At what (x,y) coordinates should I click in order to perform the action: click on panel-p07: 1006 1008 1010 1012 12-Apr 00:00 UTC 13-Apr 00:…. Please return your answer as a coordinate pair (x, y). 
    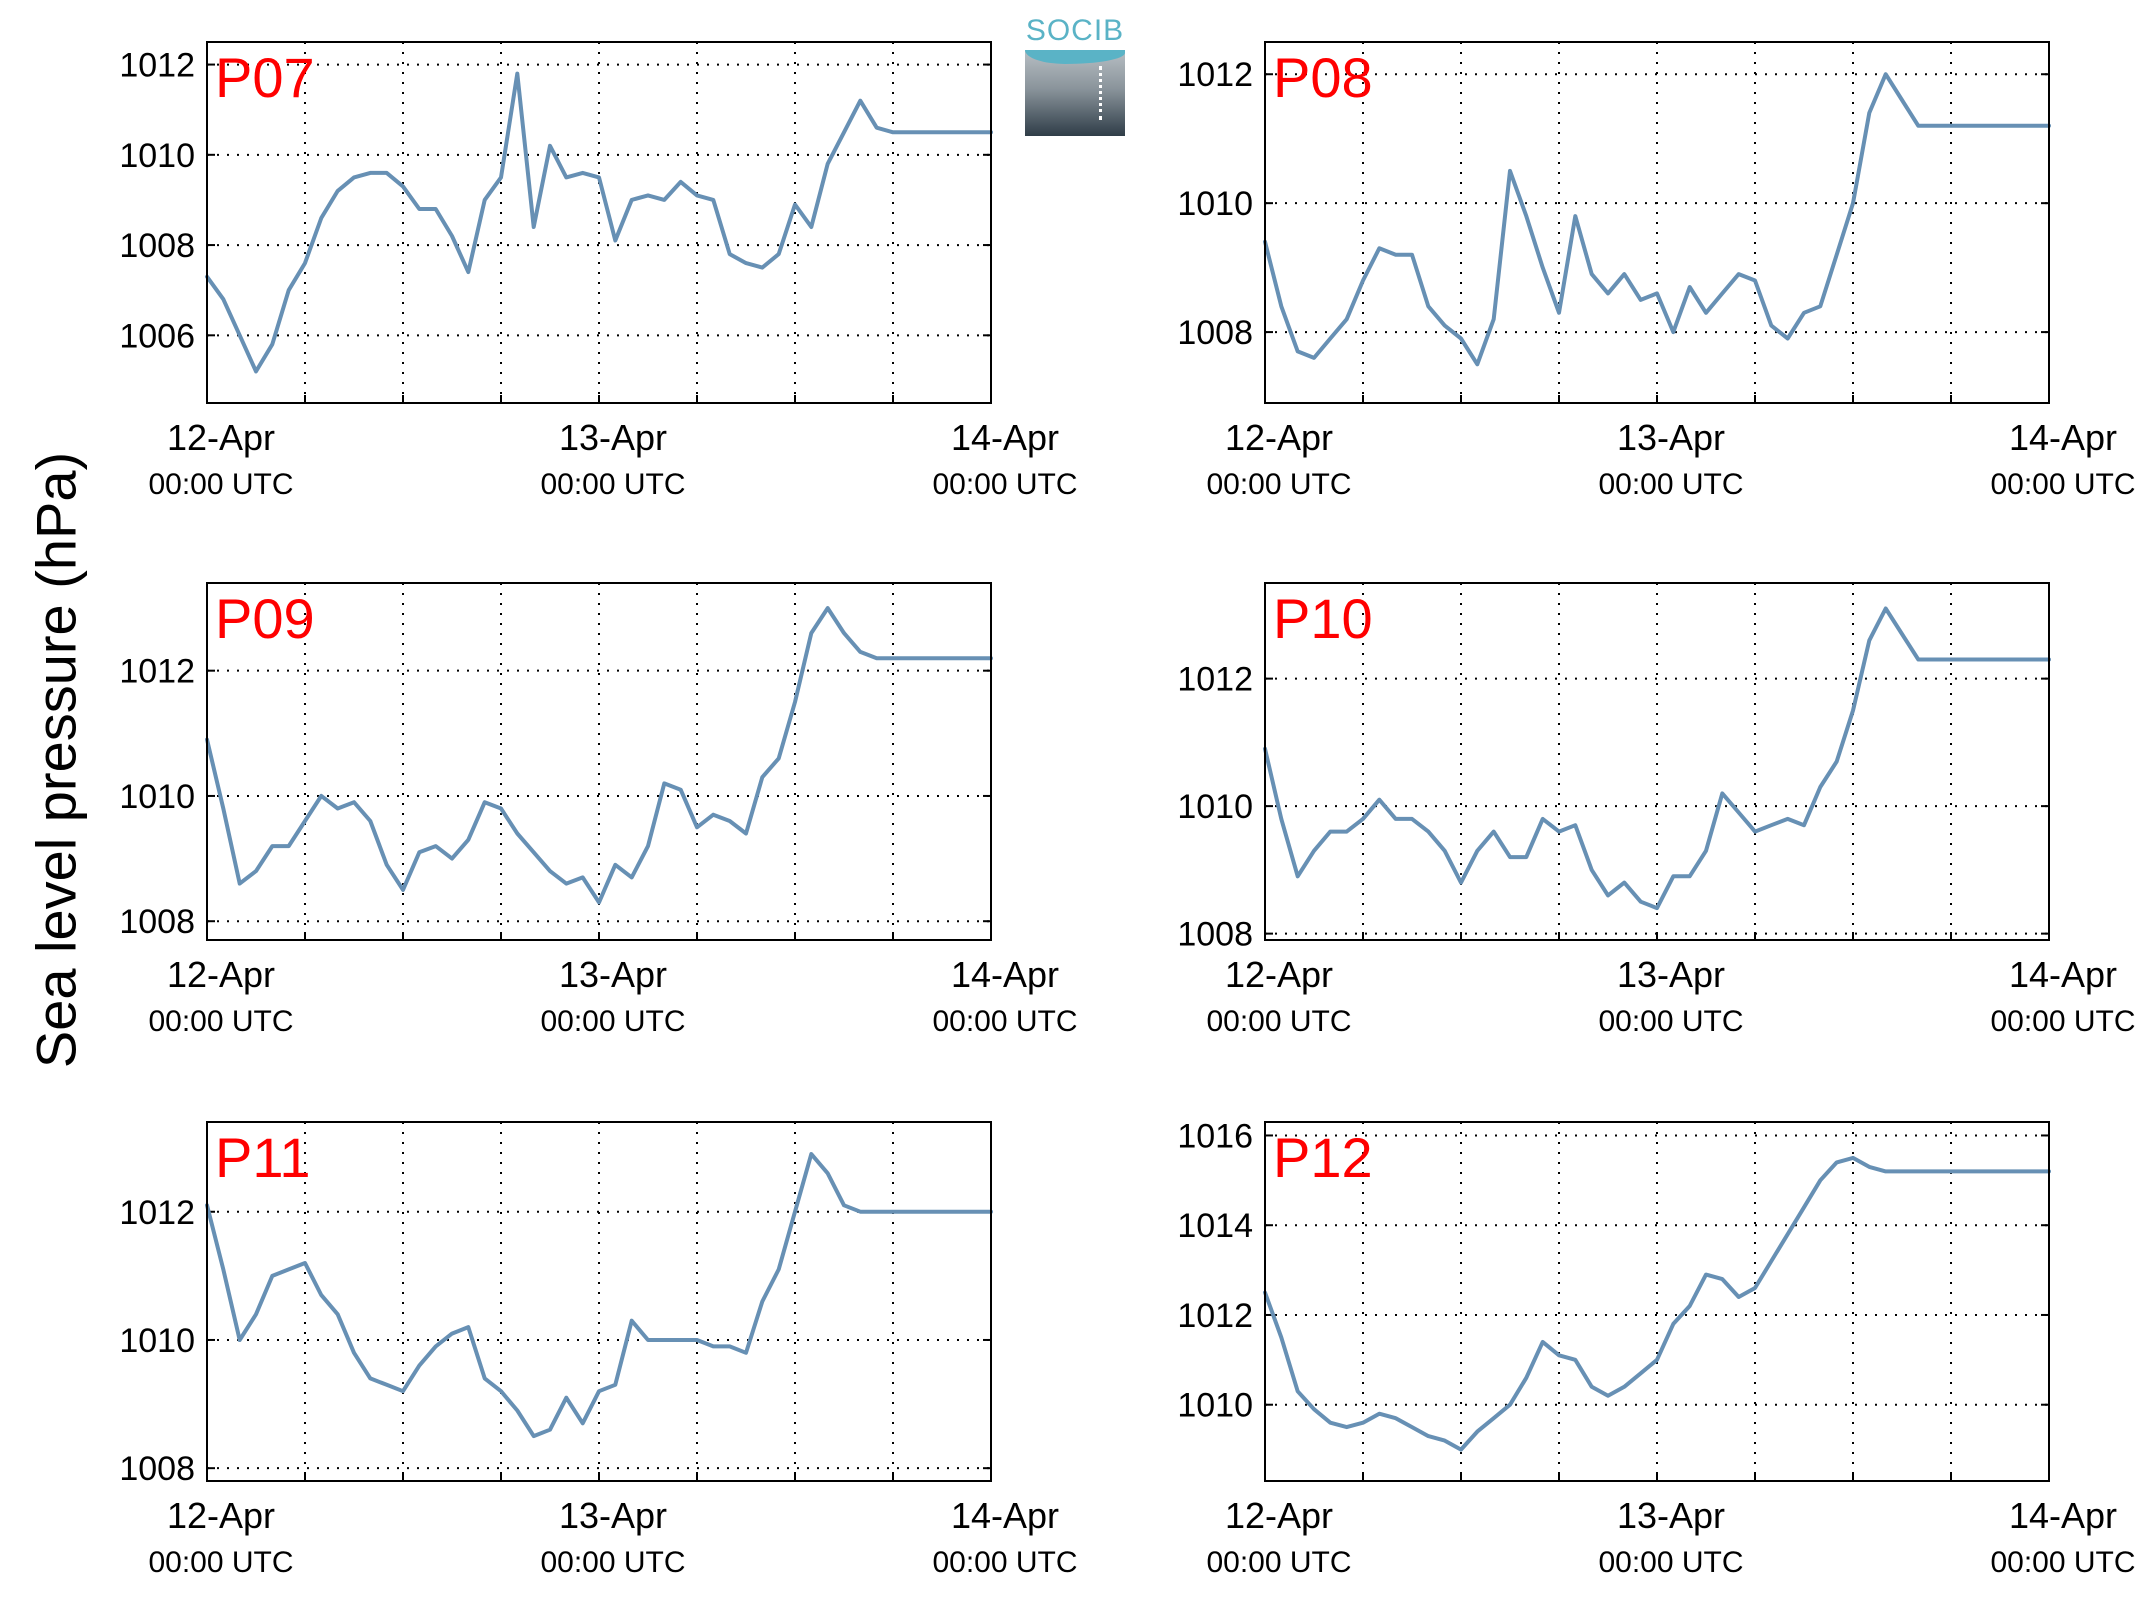
    Looking at the image, I should click on (598, 271).